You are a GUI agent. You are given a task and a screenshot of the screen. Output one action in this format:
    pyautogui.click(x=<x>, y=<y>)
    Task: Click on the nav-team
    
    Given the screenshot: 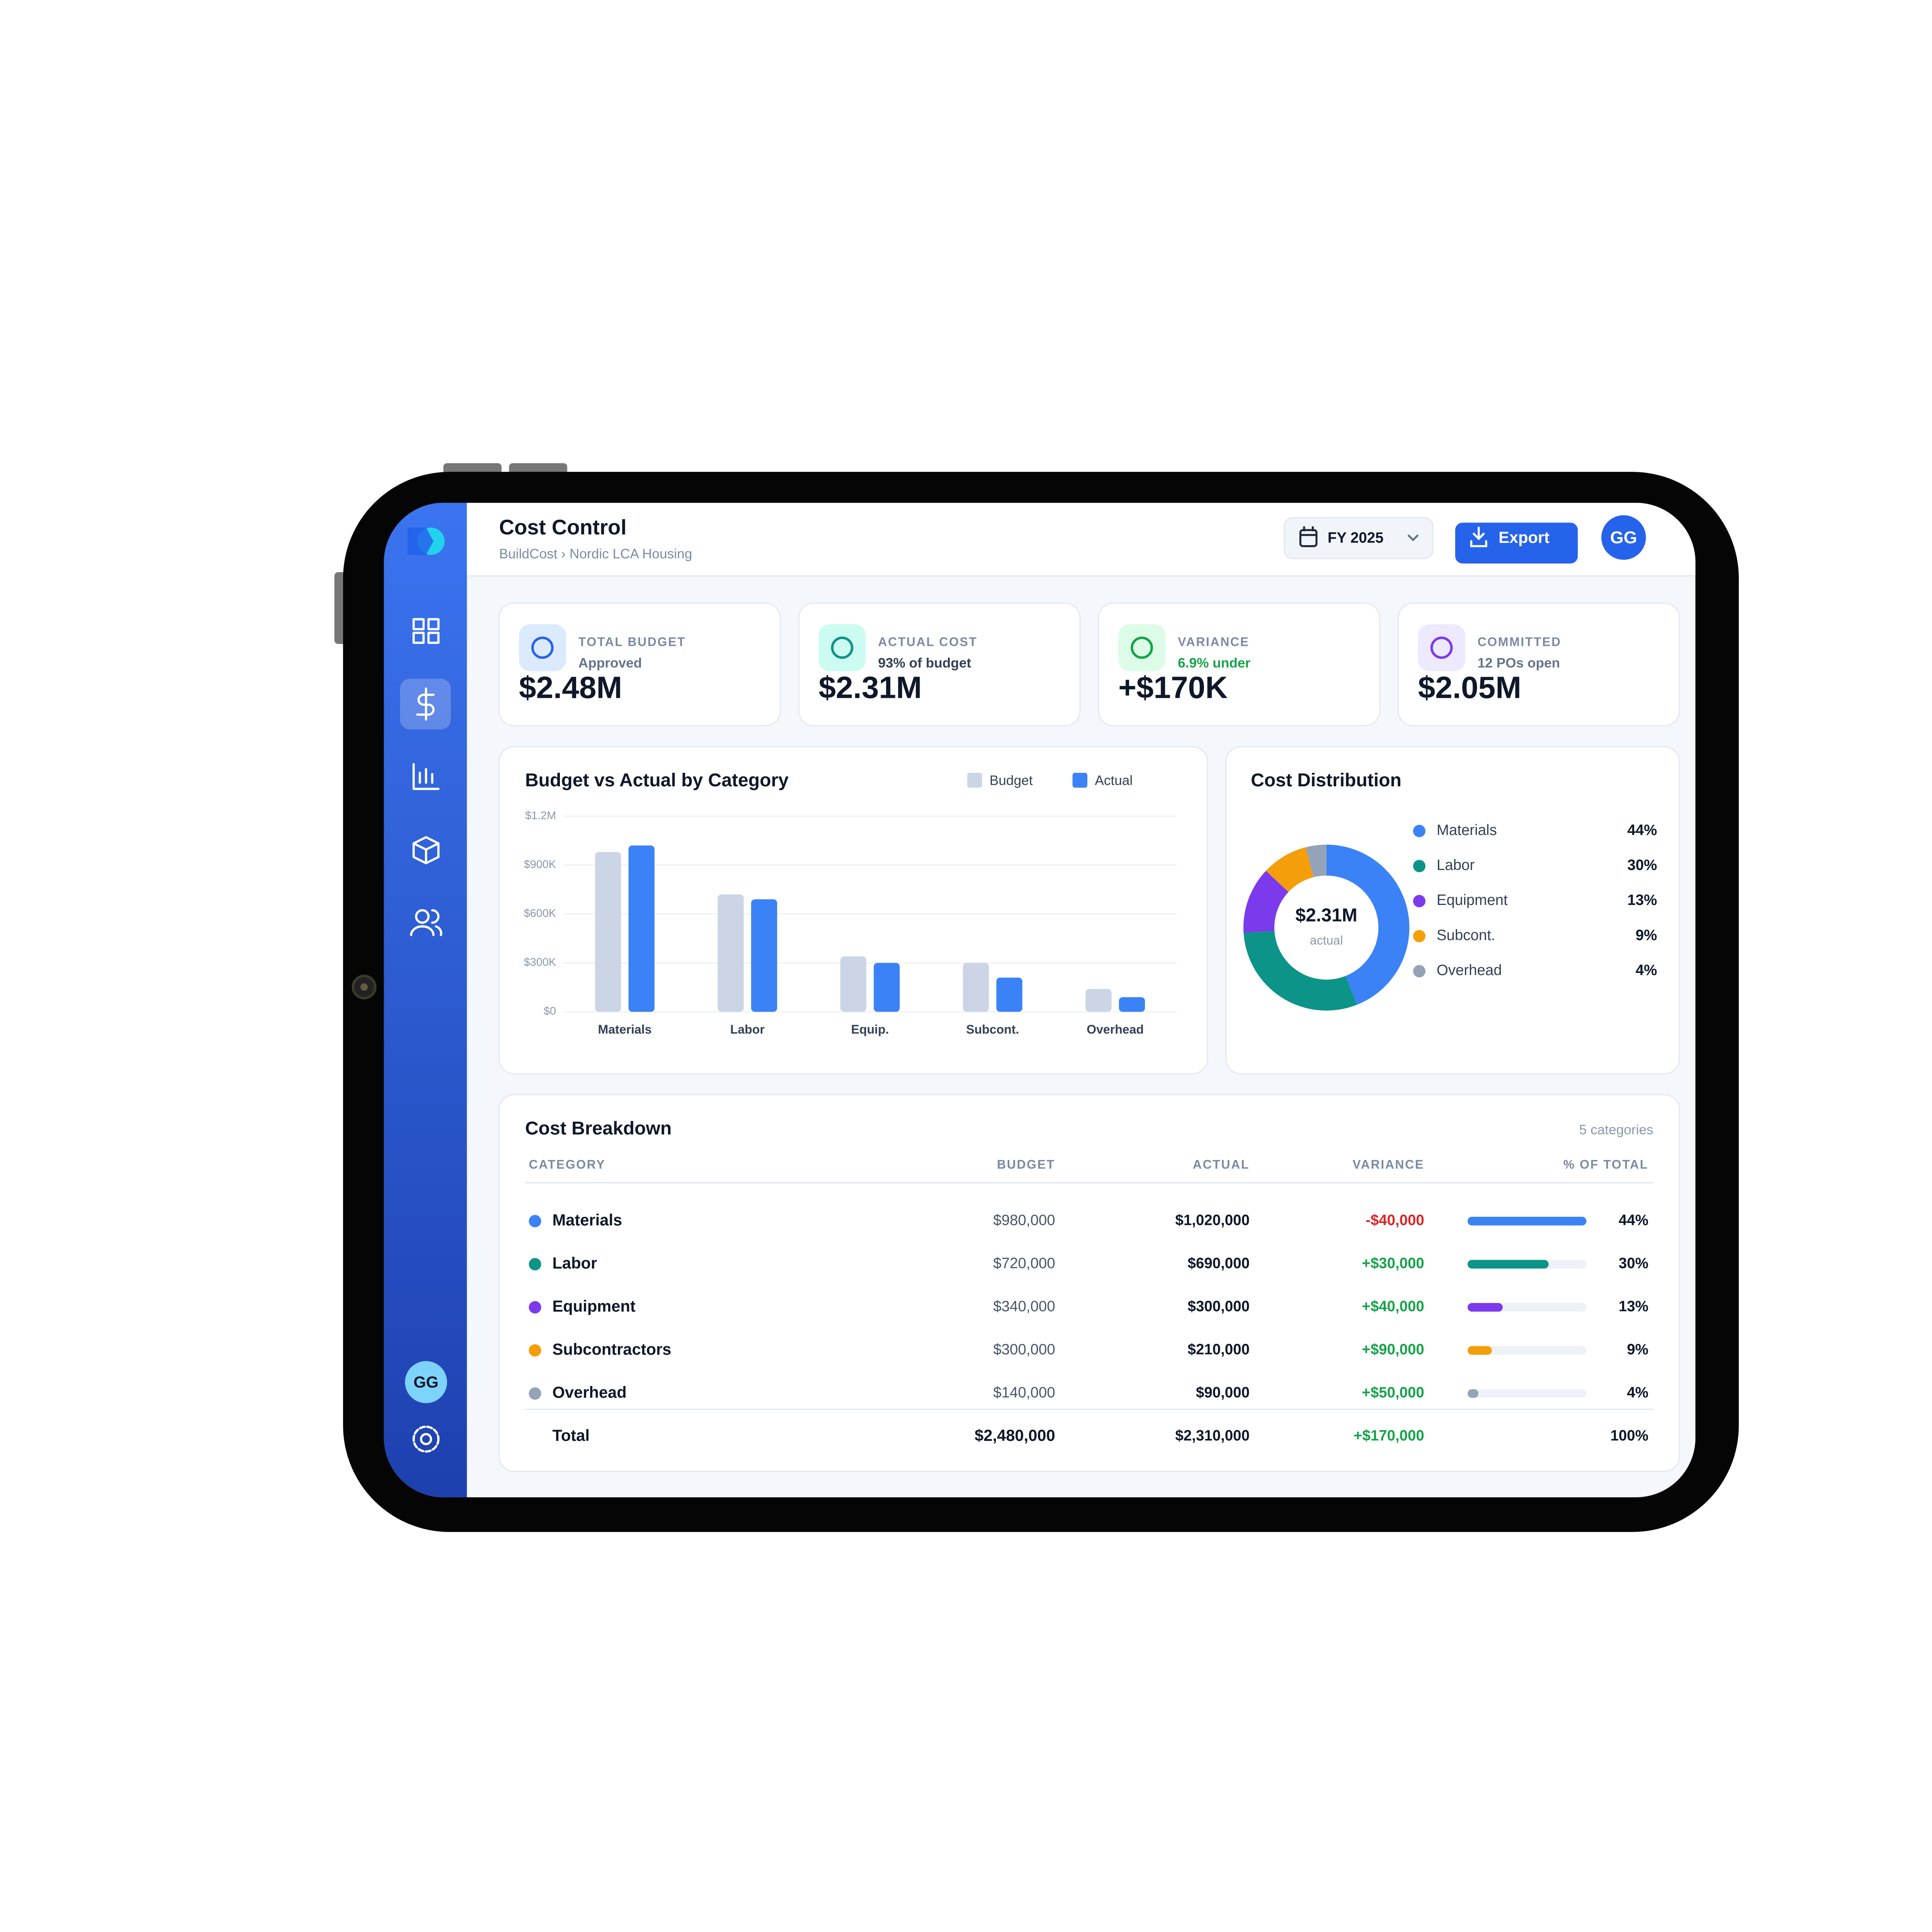 What is the action you would take?
    pyautogui.click(x=426, y=922)
    